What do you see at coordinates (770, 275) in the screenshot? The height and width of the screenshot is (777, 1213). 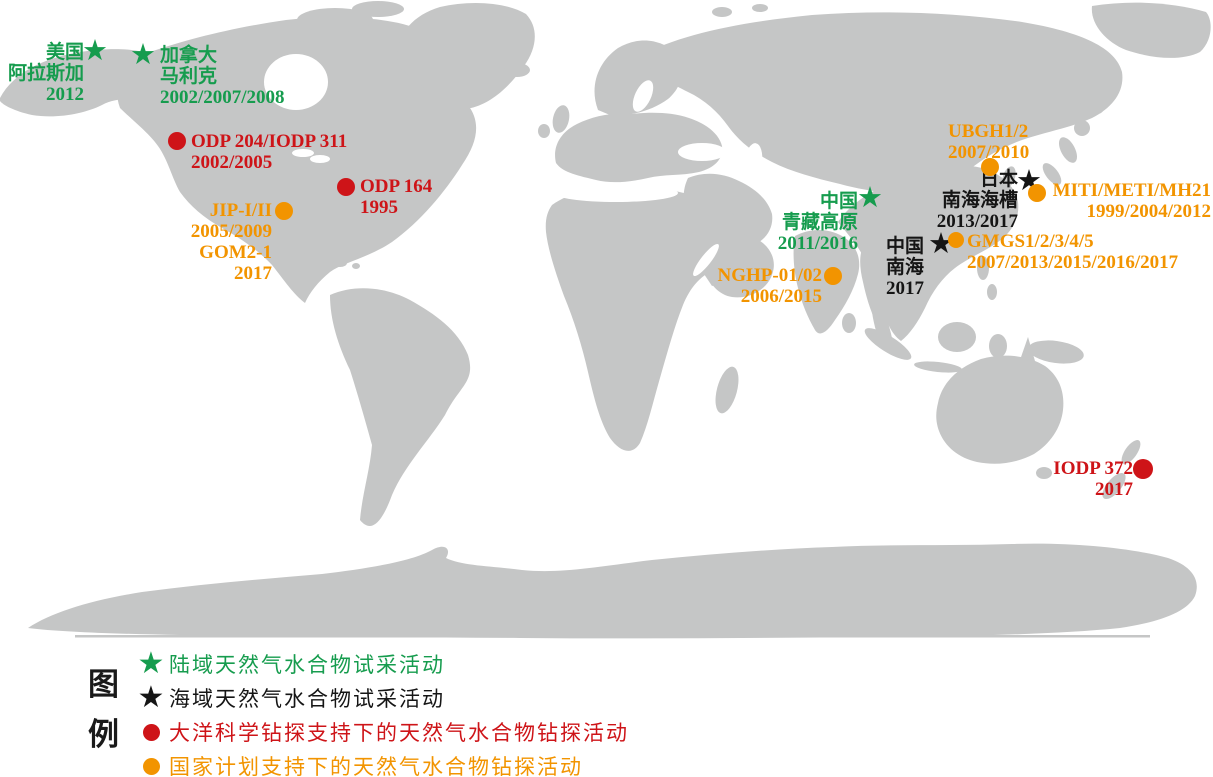 I see `site-label-line: NGHP-01/02` at bounding box center [770, 275].